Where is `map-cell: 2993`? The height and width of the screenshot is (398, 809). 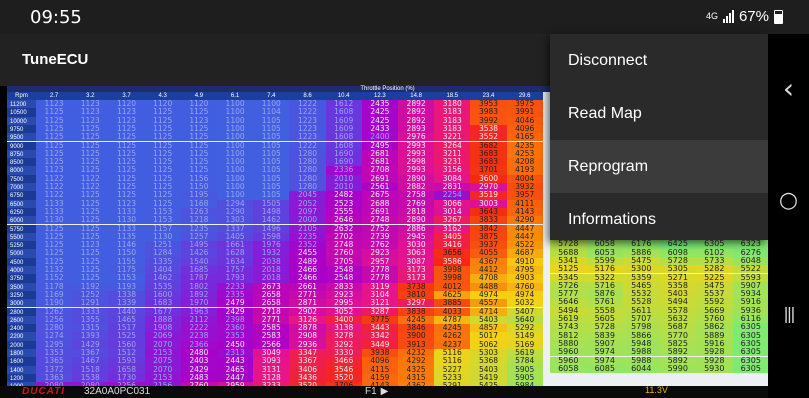
map-cell: 2993 is located at coordinates (416, 145).